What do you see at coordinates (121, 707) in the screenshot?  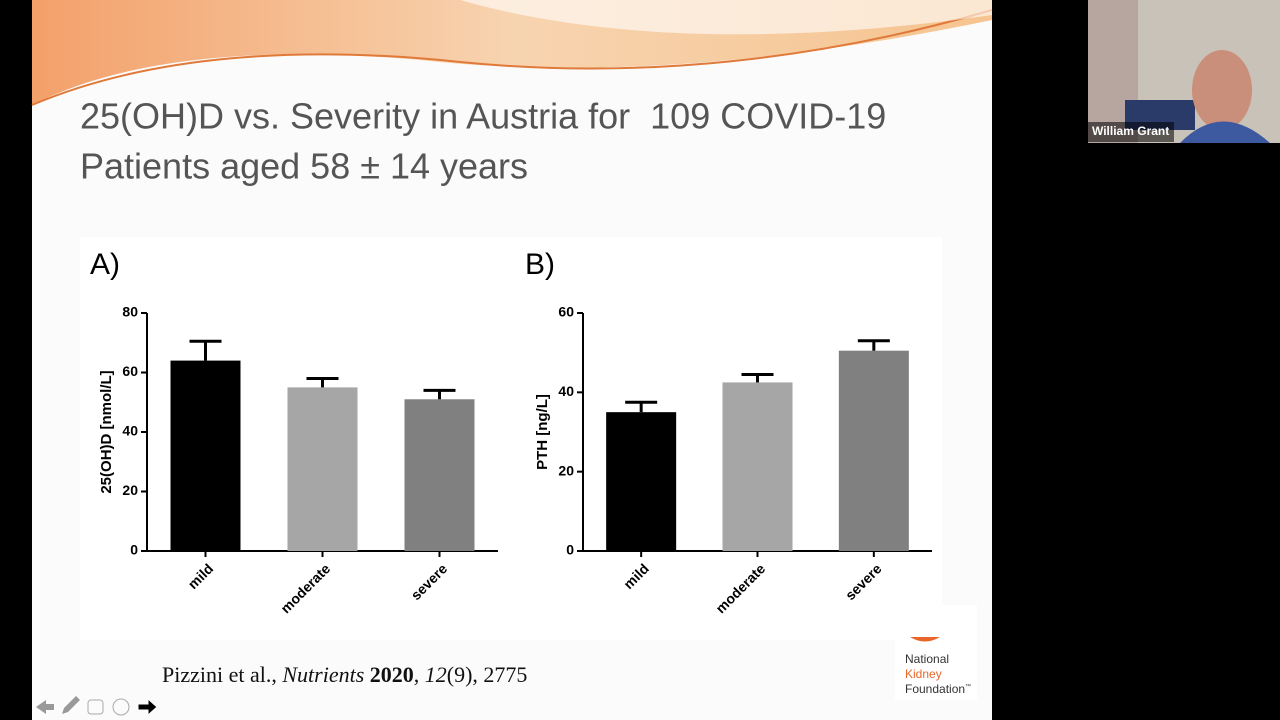 I see `more-button` at bounding box center [121, 707].